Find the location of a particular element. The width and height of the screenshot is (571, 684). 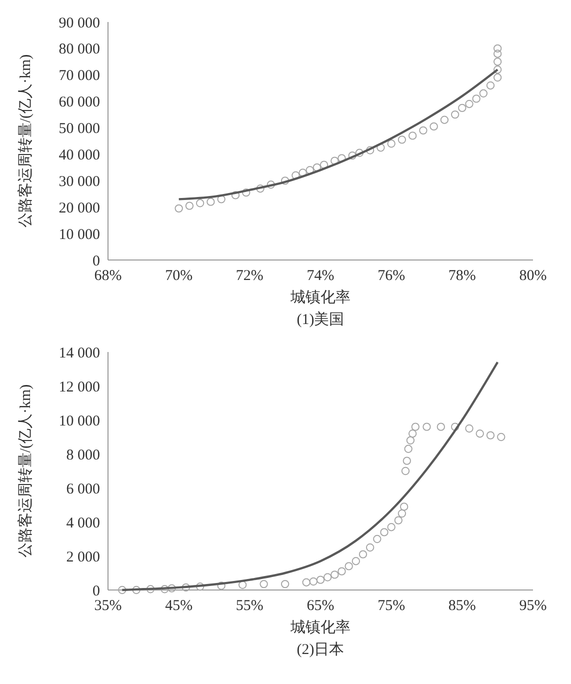

y-tick-label: 60 000 is located at coordinates (79, 102).